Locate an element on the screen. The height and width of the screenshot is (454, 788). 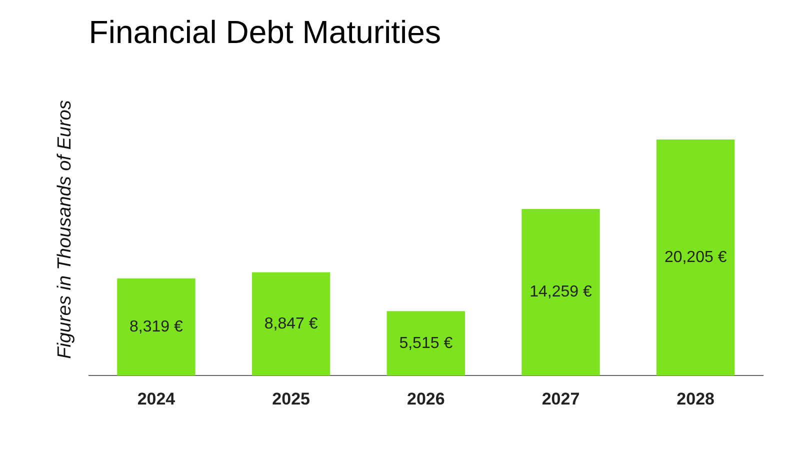
x-tick-label: 2024 is located at coordinates (156, 398).